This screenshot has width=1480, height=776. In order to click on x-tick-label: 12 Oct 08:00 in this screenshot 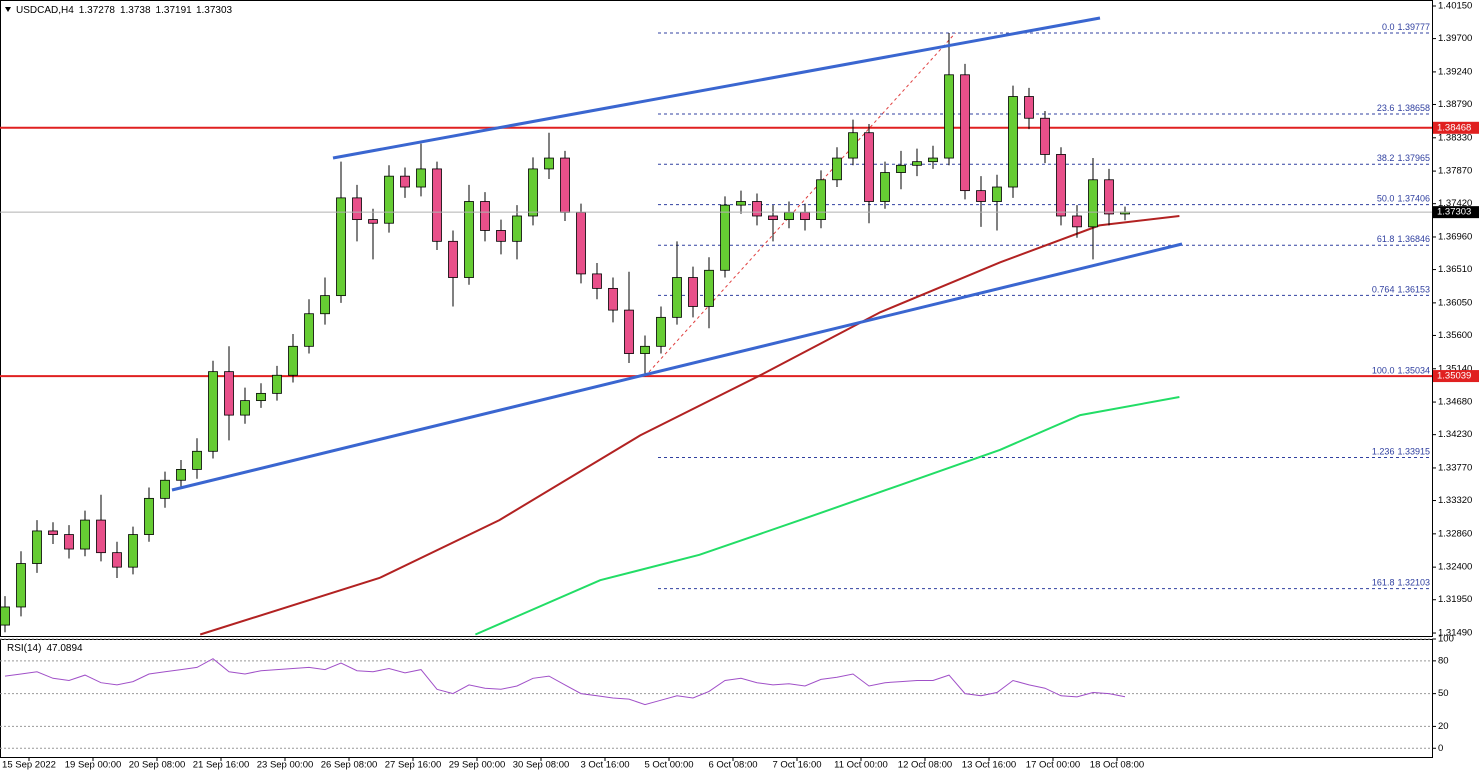, I will do `click(925, 765)`.